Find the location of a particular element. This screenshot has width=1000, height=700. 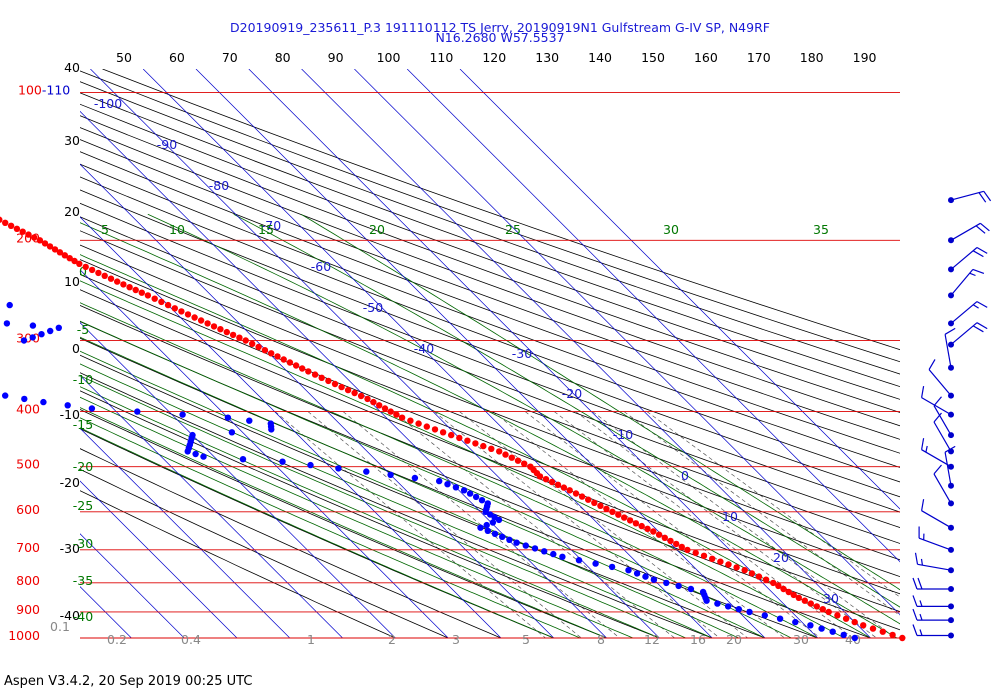

moist-adiabat-label: 35 is located at coordinates (821, 229).